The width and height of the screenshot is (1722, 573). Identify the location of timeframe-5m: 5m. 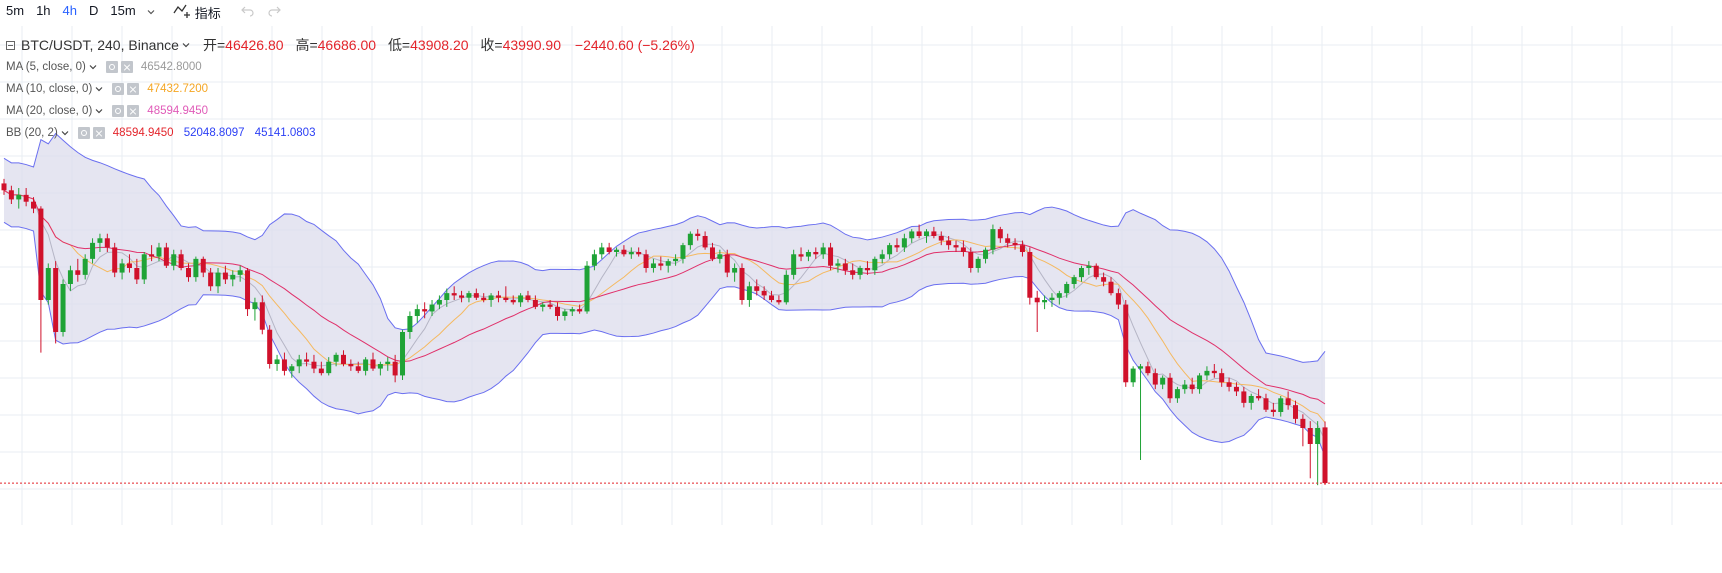
(15, 10).